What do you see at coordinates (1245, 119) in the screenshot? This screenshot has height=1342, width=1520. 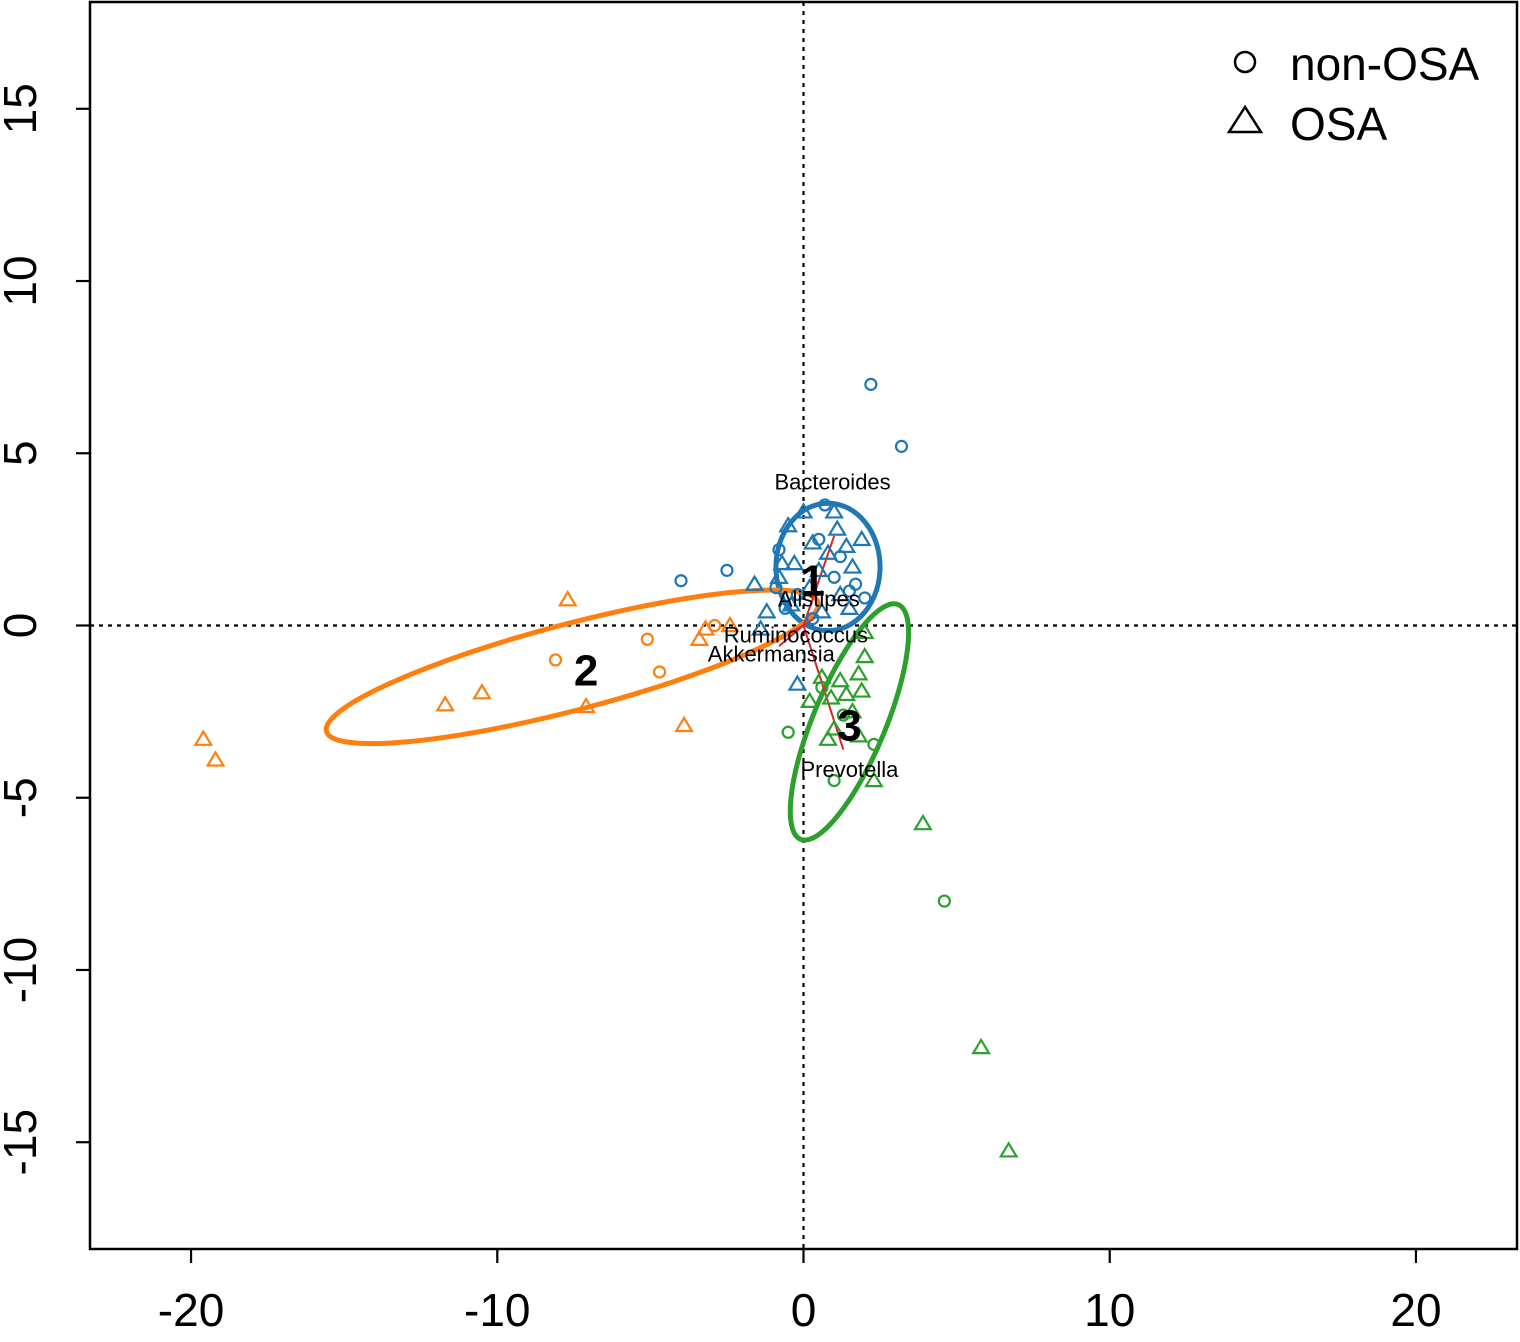 I see `legend-triangle-marker` at bounding box center [1245, 119].